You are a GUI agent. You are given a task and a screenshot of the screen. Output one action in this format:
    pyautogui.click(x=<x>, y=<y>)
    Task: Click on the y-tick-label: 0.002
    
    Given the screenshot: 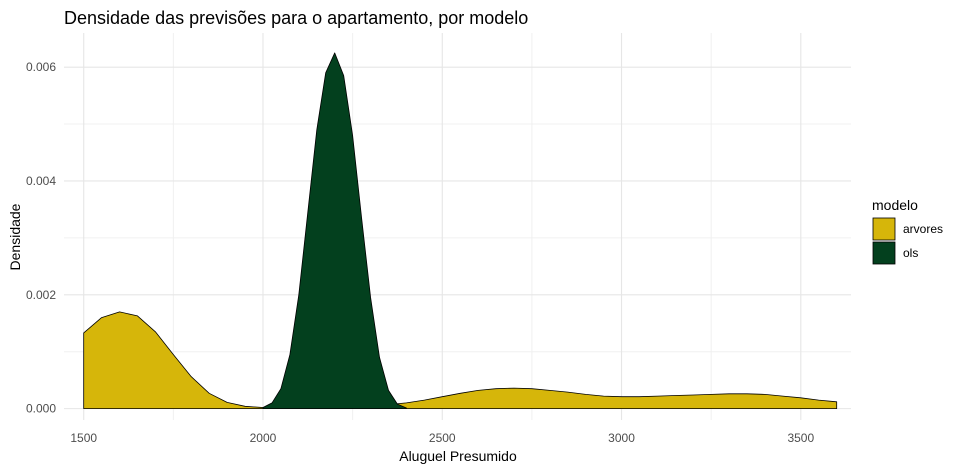 What is the action you would take?
    pyautogui.click(x=41, y=295)
    